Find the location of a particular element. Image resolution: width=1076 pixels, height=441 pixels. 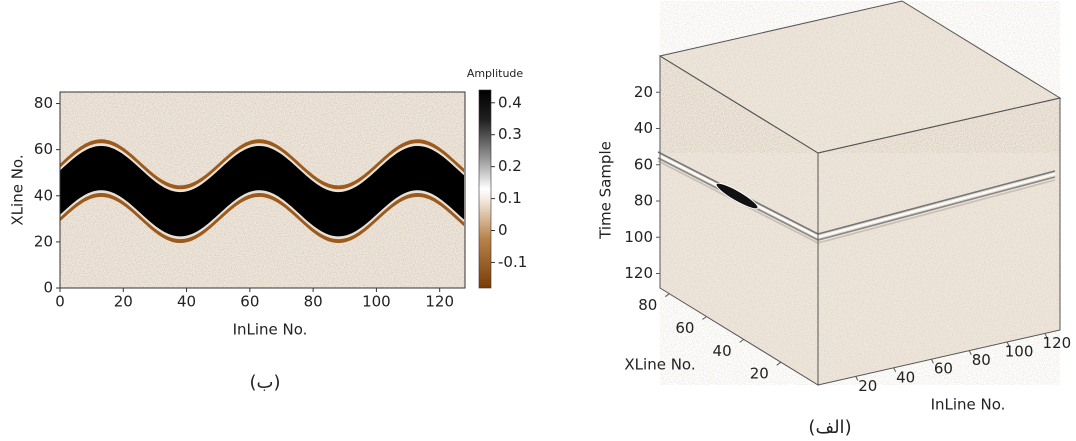

colorbar is located at coordinates (485, 189).